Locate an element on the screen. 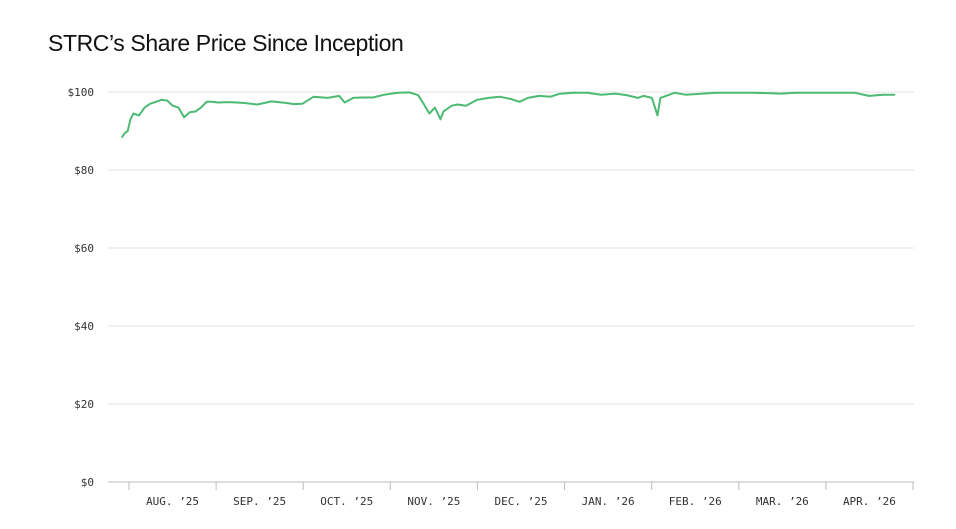 The image size is (956, 529). x-tick-label: JAN. ’26 is located at coordinates (608, 501).